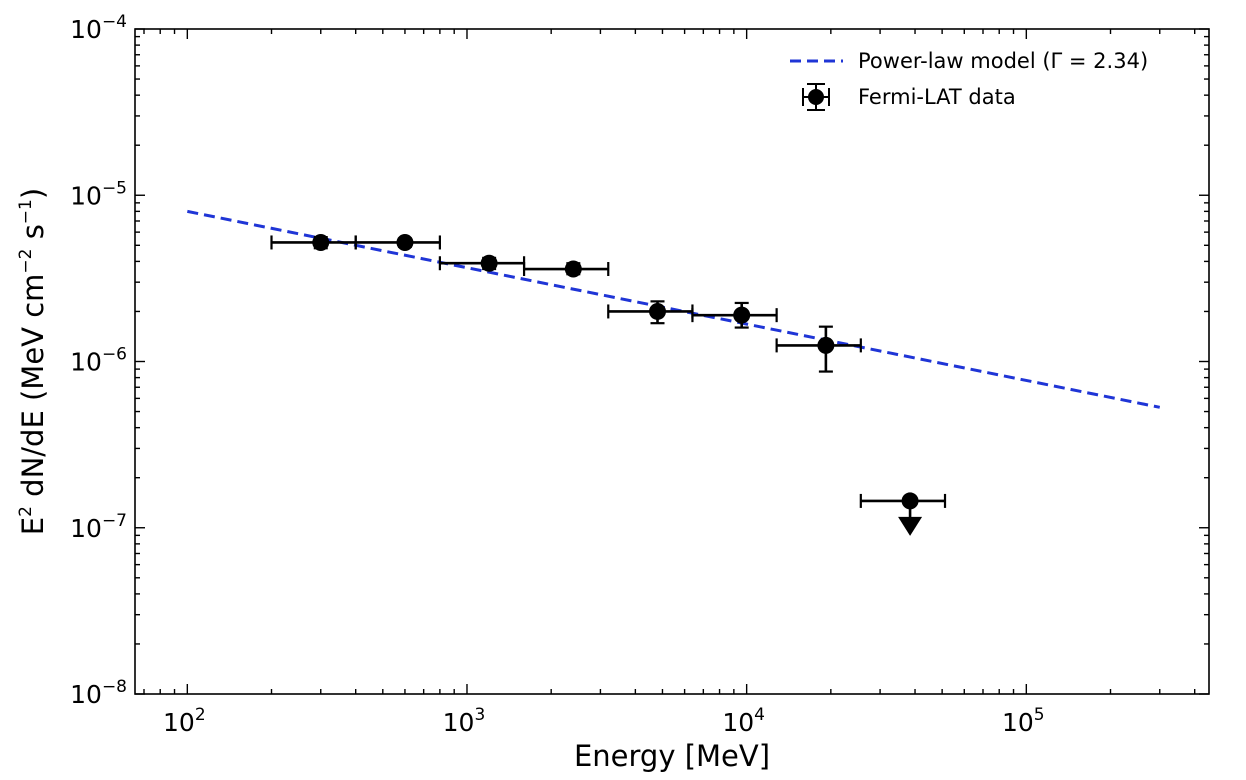  Describe the element at coordinates (98, 28) in the screenshot. I see `y-tick-label: 10⁻⁴` at that location.